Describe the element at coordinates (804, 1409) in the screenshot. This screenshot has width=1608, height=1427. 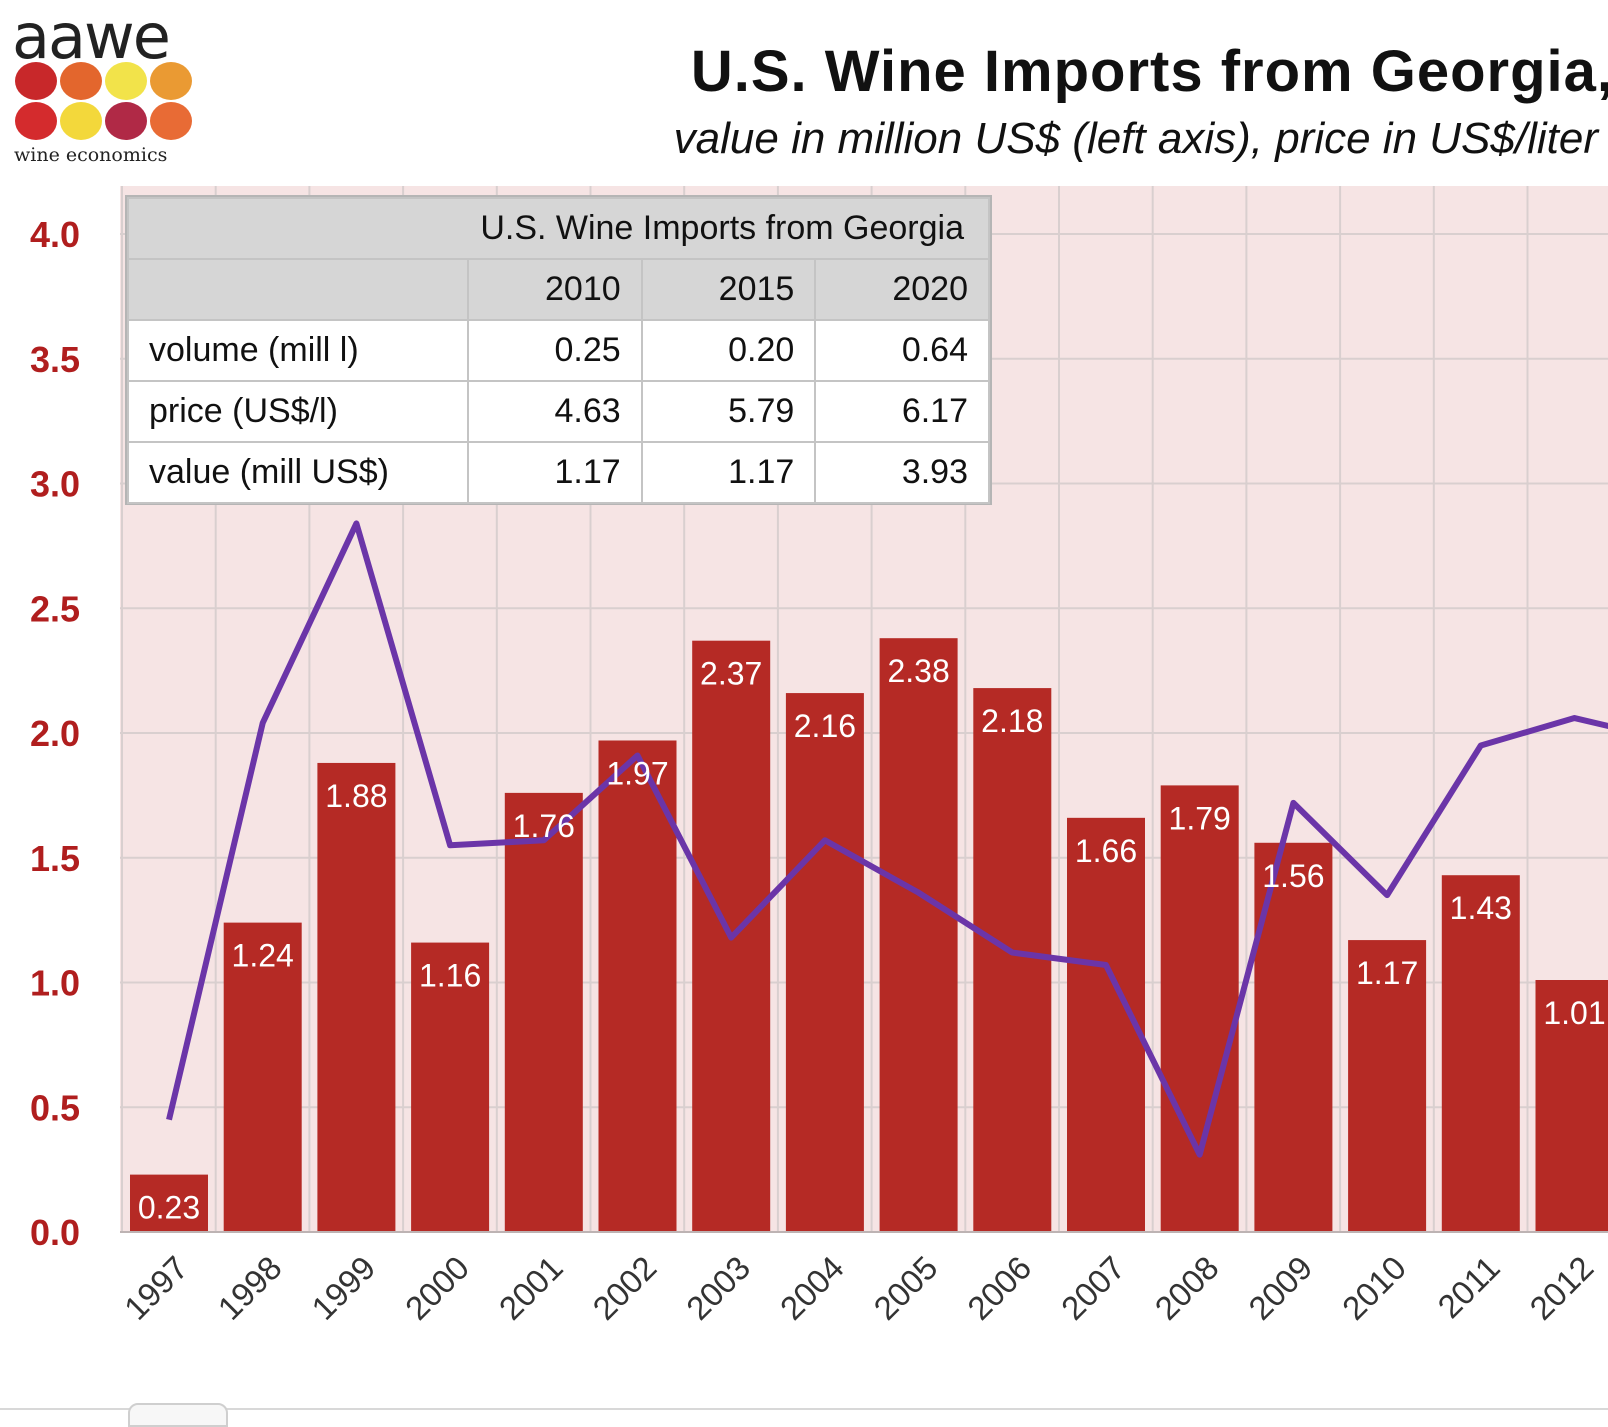
I see `bottom-divider` at that location.